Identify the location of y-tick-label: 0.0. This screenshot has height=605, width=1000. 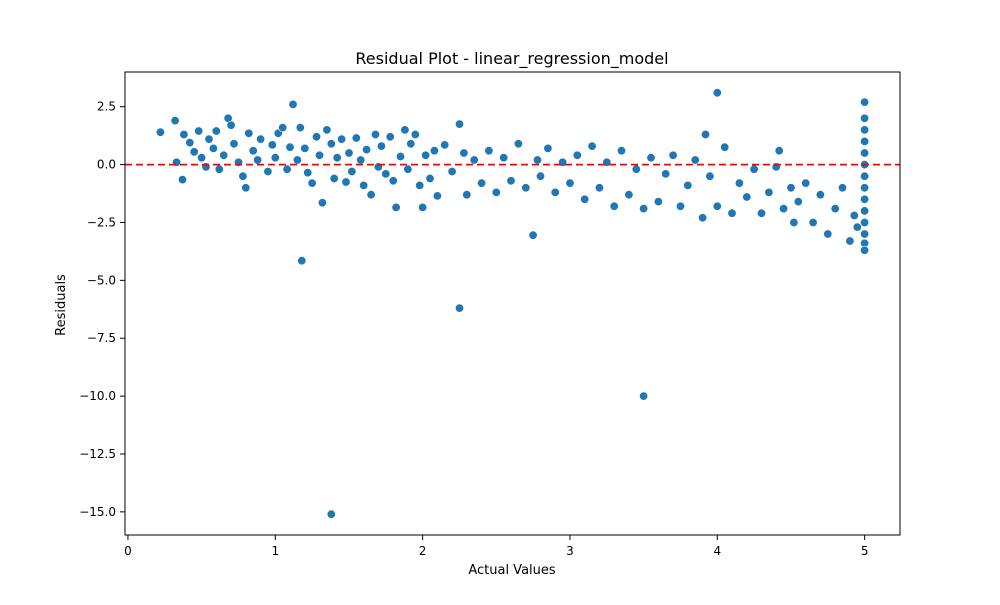
(106, 165).